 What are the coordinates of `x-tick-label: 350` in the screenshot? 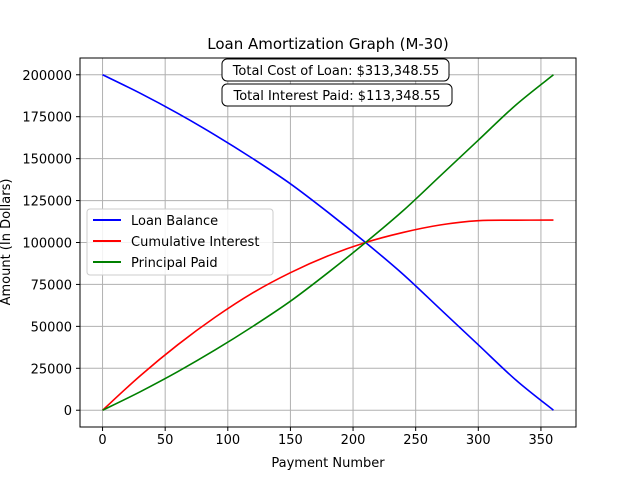 It's located at (541, 440).